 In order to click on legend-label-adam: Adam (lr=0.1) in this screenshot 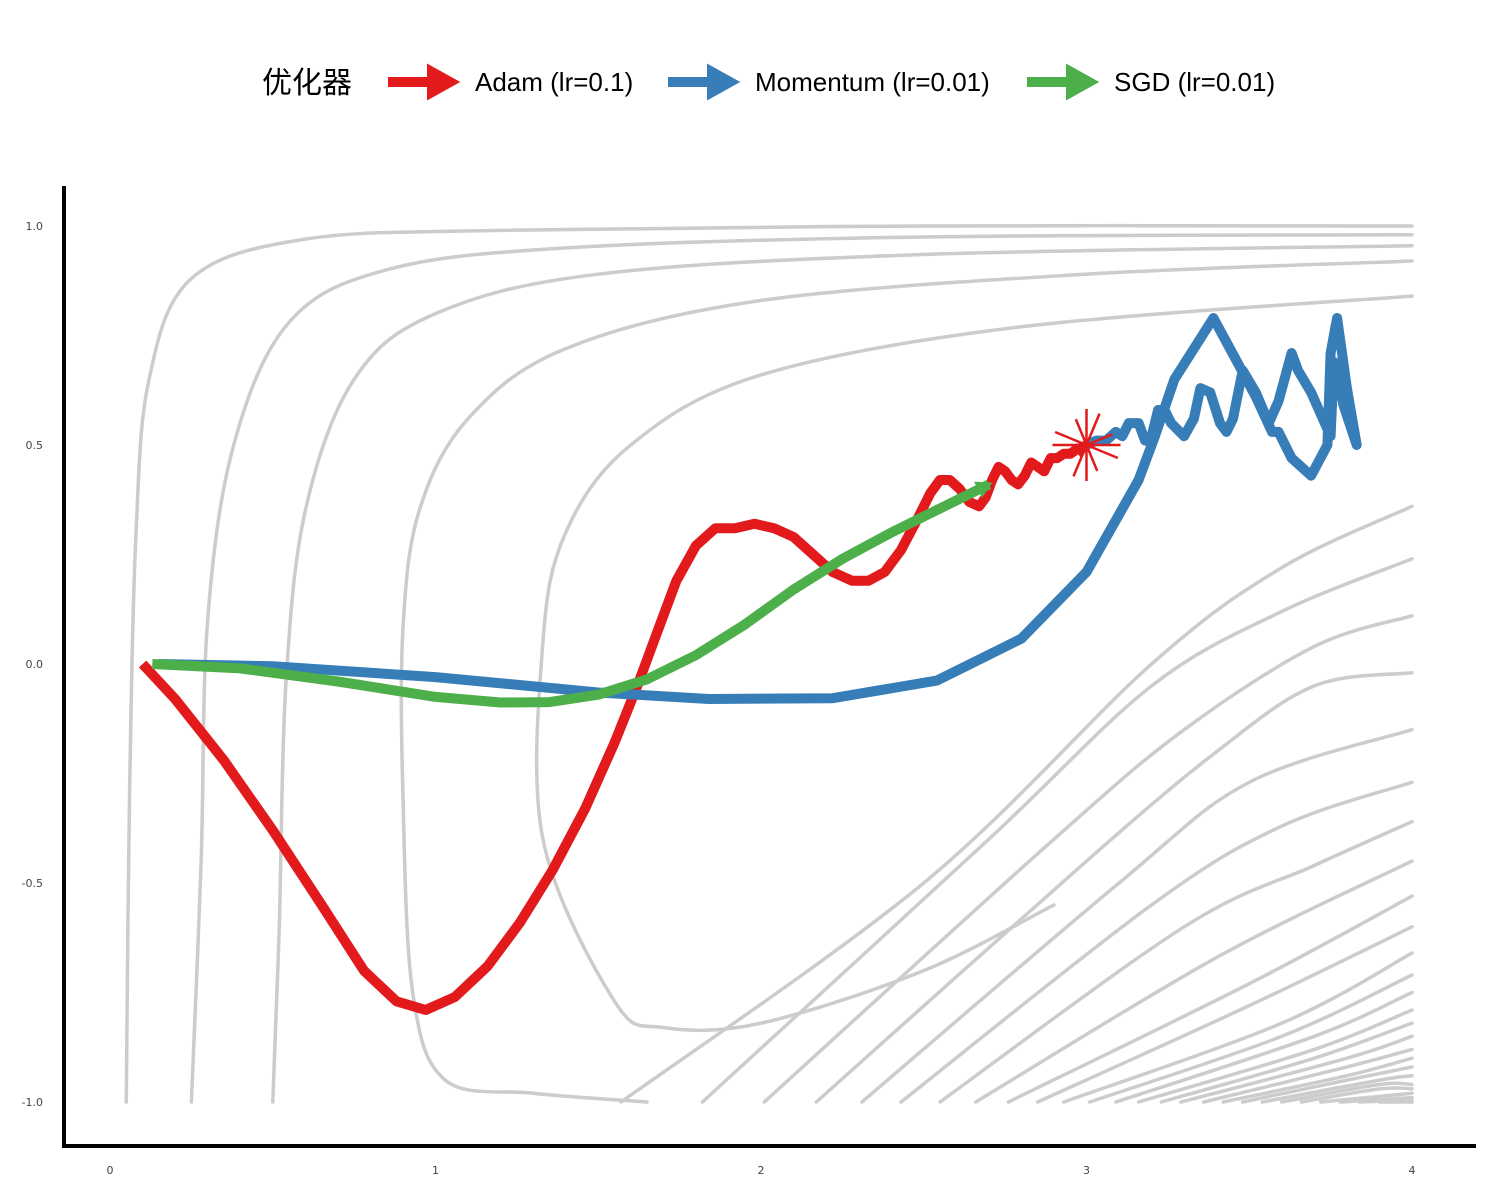, I will do `click(554, 82)`.